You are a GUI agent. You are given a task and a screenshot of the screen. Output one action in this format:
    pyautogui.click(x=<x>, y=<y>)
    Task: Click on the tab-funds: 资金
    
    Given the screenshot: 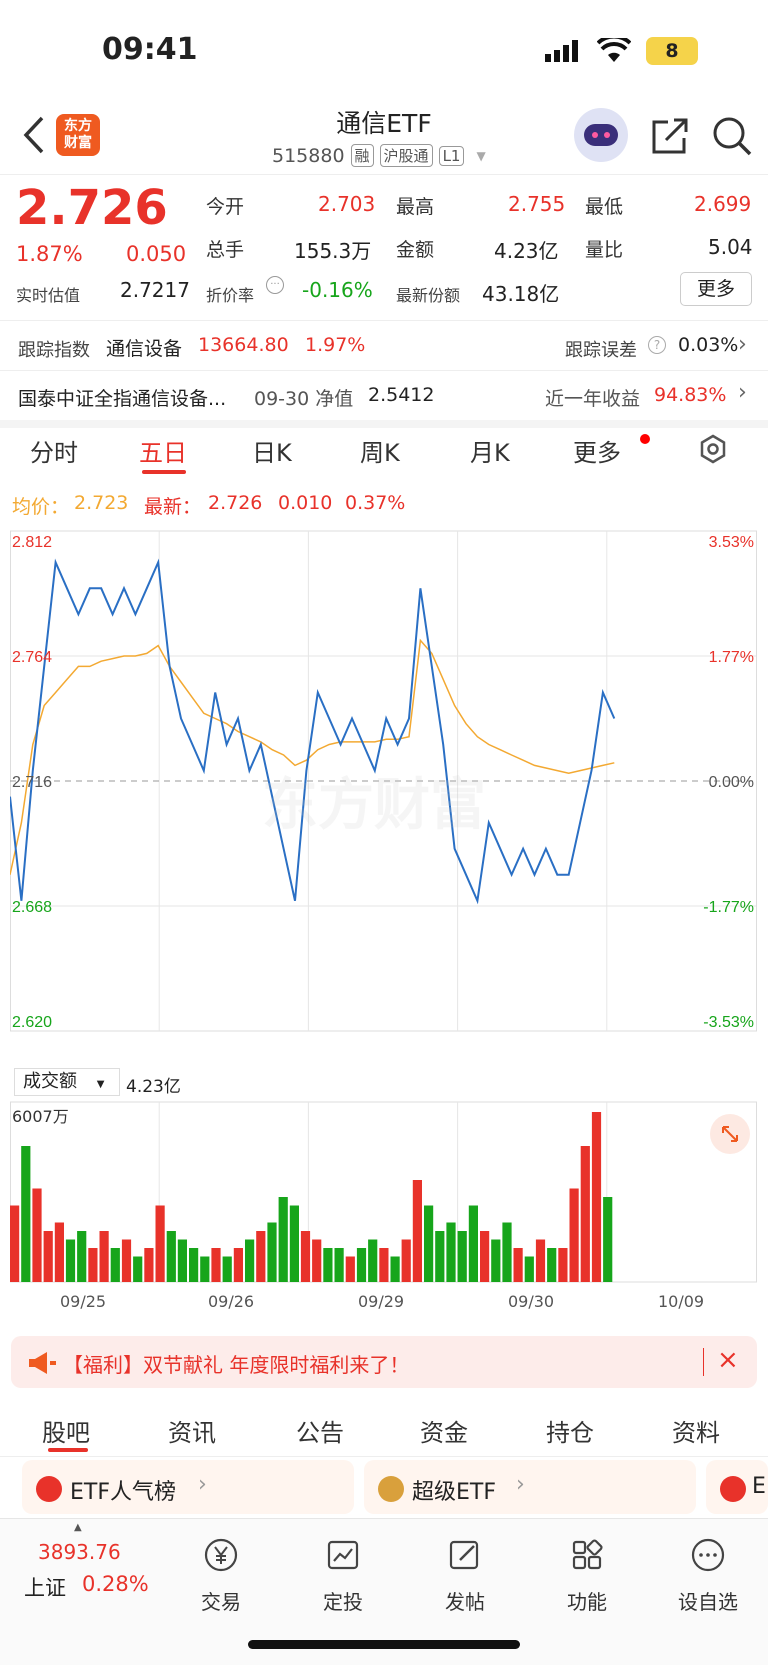 What is the action you would take?
    pyautogui.click(x=444, y=1433)
    